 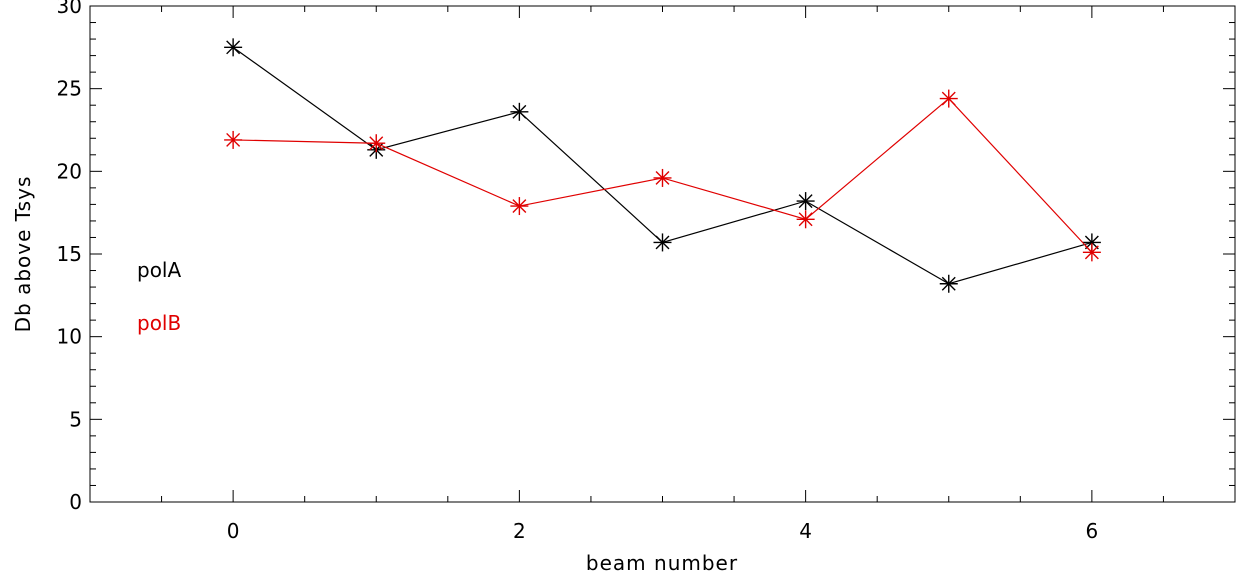 What do you see at coordinates (519, 531) in the screenshot?
I see `x-tick-label: 2` at bounding box center [519, 531].